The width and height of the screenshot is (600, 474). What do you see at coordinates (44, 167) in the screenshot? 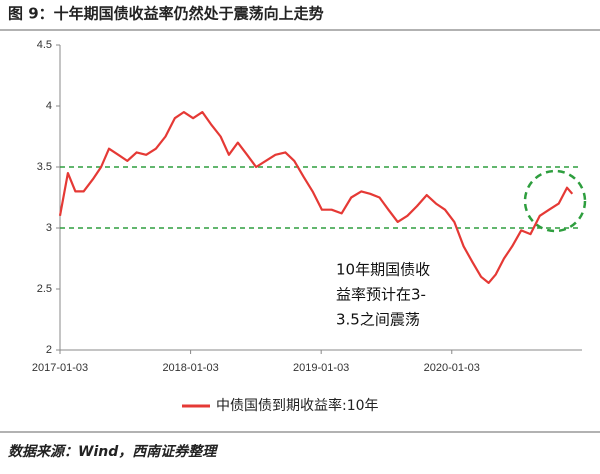
I see `y-tick-label: 3.5` at bounding box center [44, 167].